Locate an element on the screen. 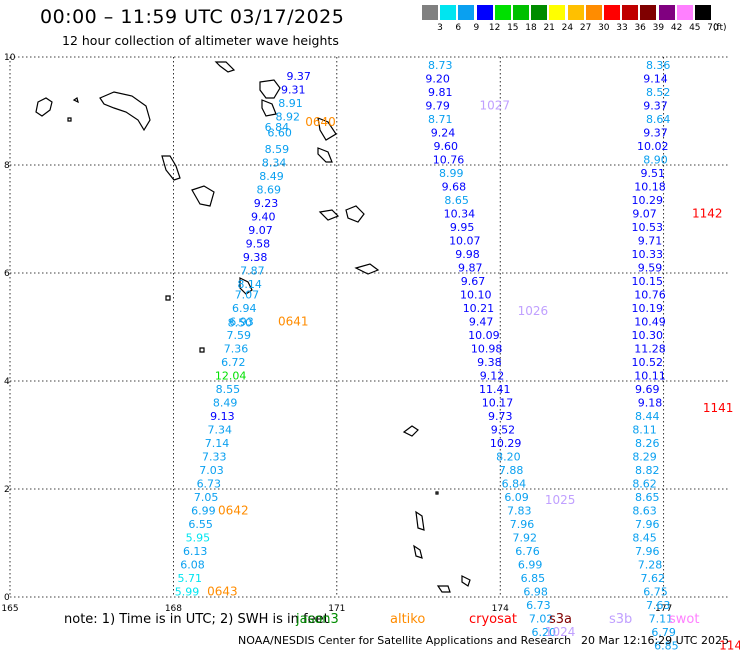  wave-height-value: 9.14 is located at coordinates (655, 79).